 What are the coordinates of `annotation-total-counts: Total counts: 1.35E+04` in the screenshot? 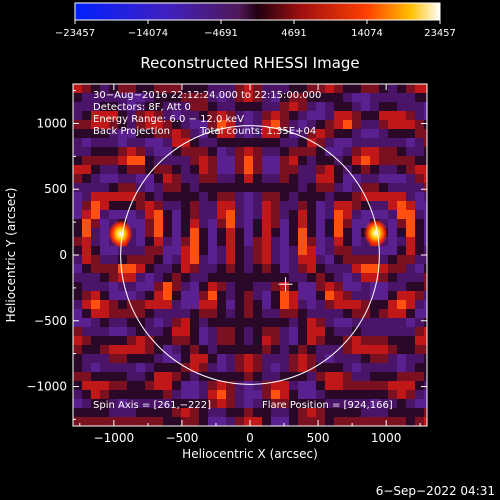 It's located at (257, 131).